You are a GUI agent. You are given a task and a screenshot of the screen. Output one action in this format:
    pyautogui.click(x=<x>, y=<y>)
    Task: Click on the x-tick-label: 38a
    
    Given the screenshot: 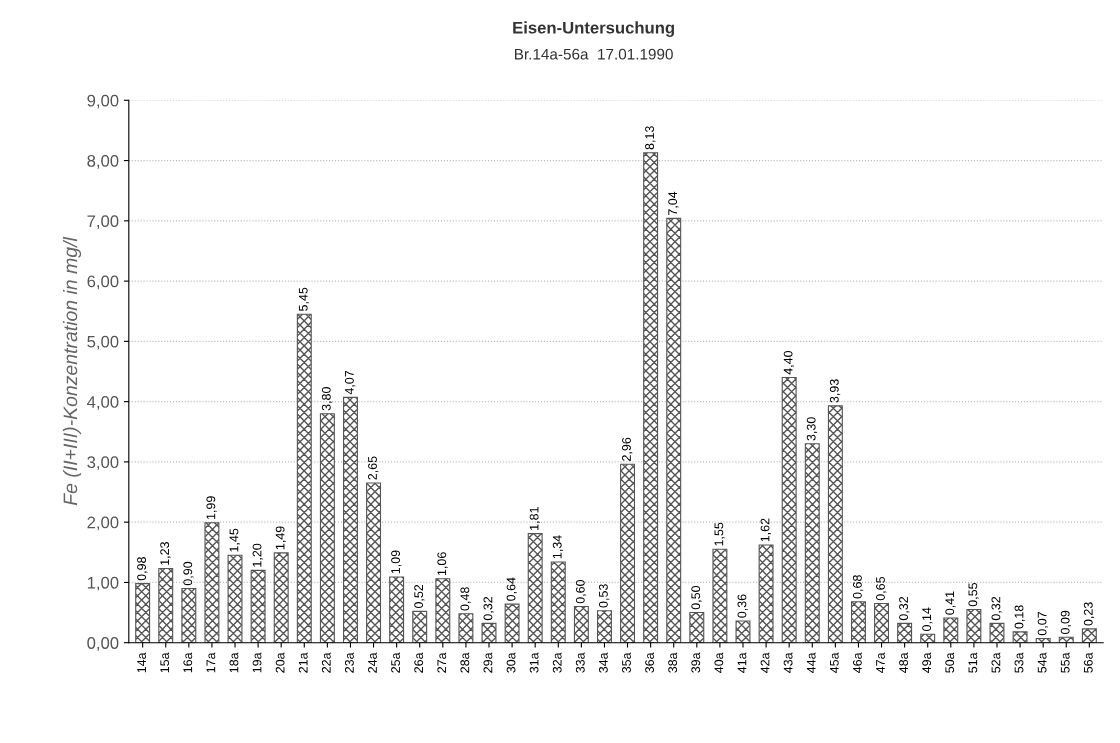 What is the action you would take?
    pyautogui.click(x=673, y=662)
    